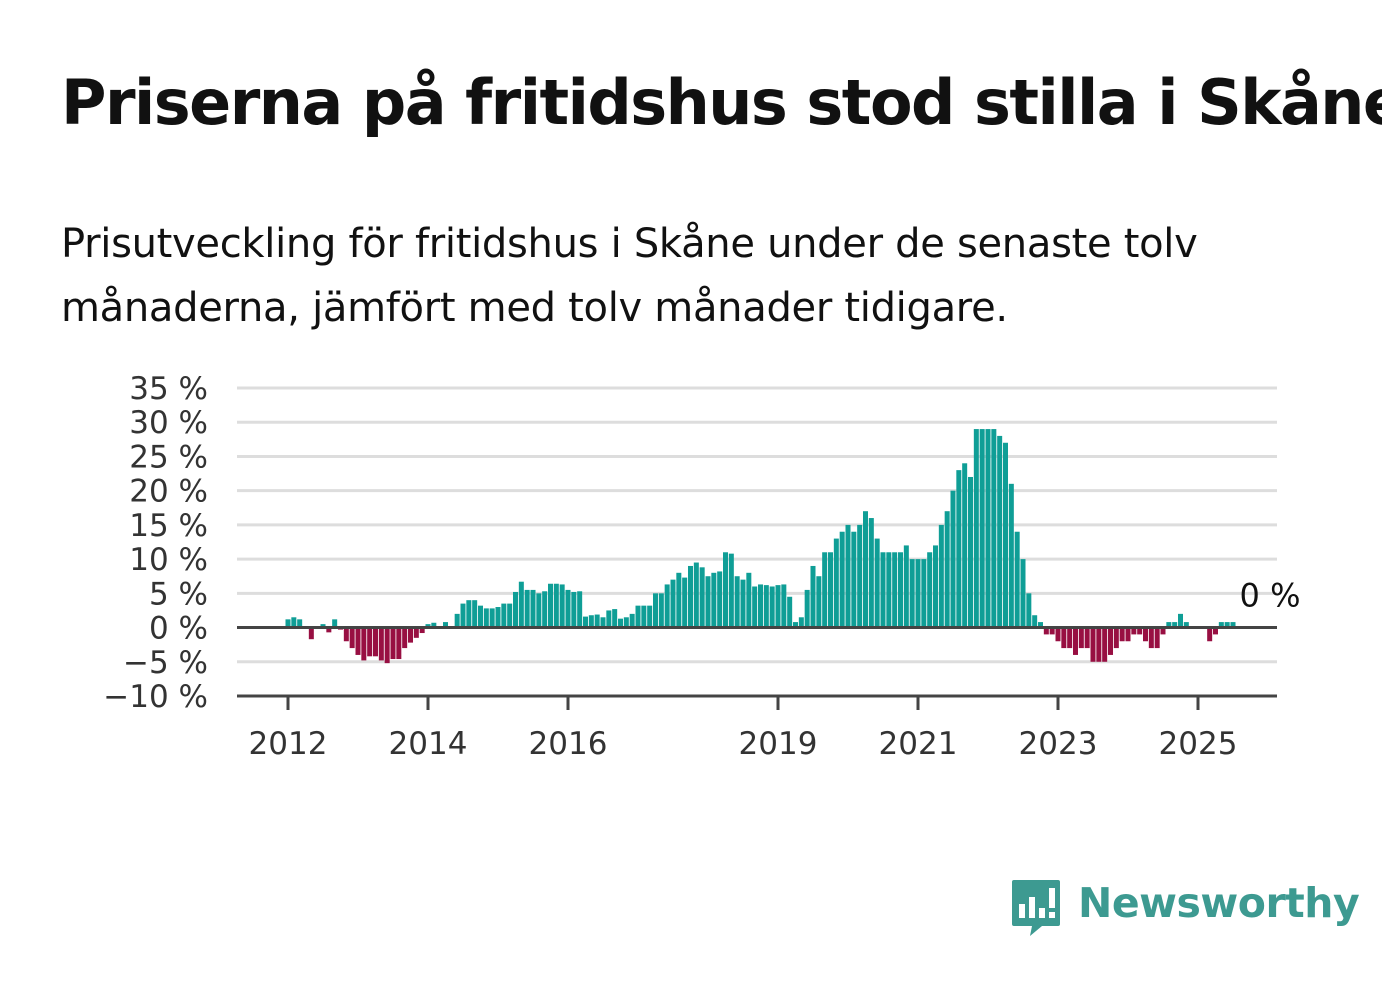 This screenshot has height=999, width=1382. What do you see at coordinates (165, 663) in the screenshot?
I see `y-tick-label: −5 %` at bounding box center [165, 663].